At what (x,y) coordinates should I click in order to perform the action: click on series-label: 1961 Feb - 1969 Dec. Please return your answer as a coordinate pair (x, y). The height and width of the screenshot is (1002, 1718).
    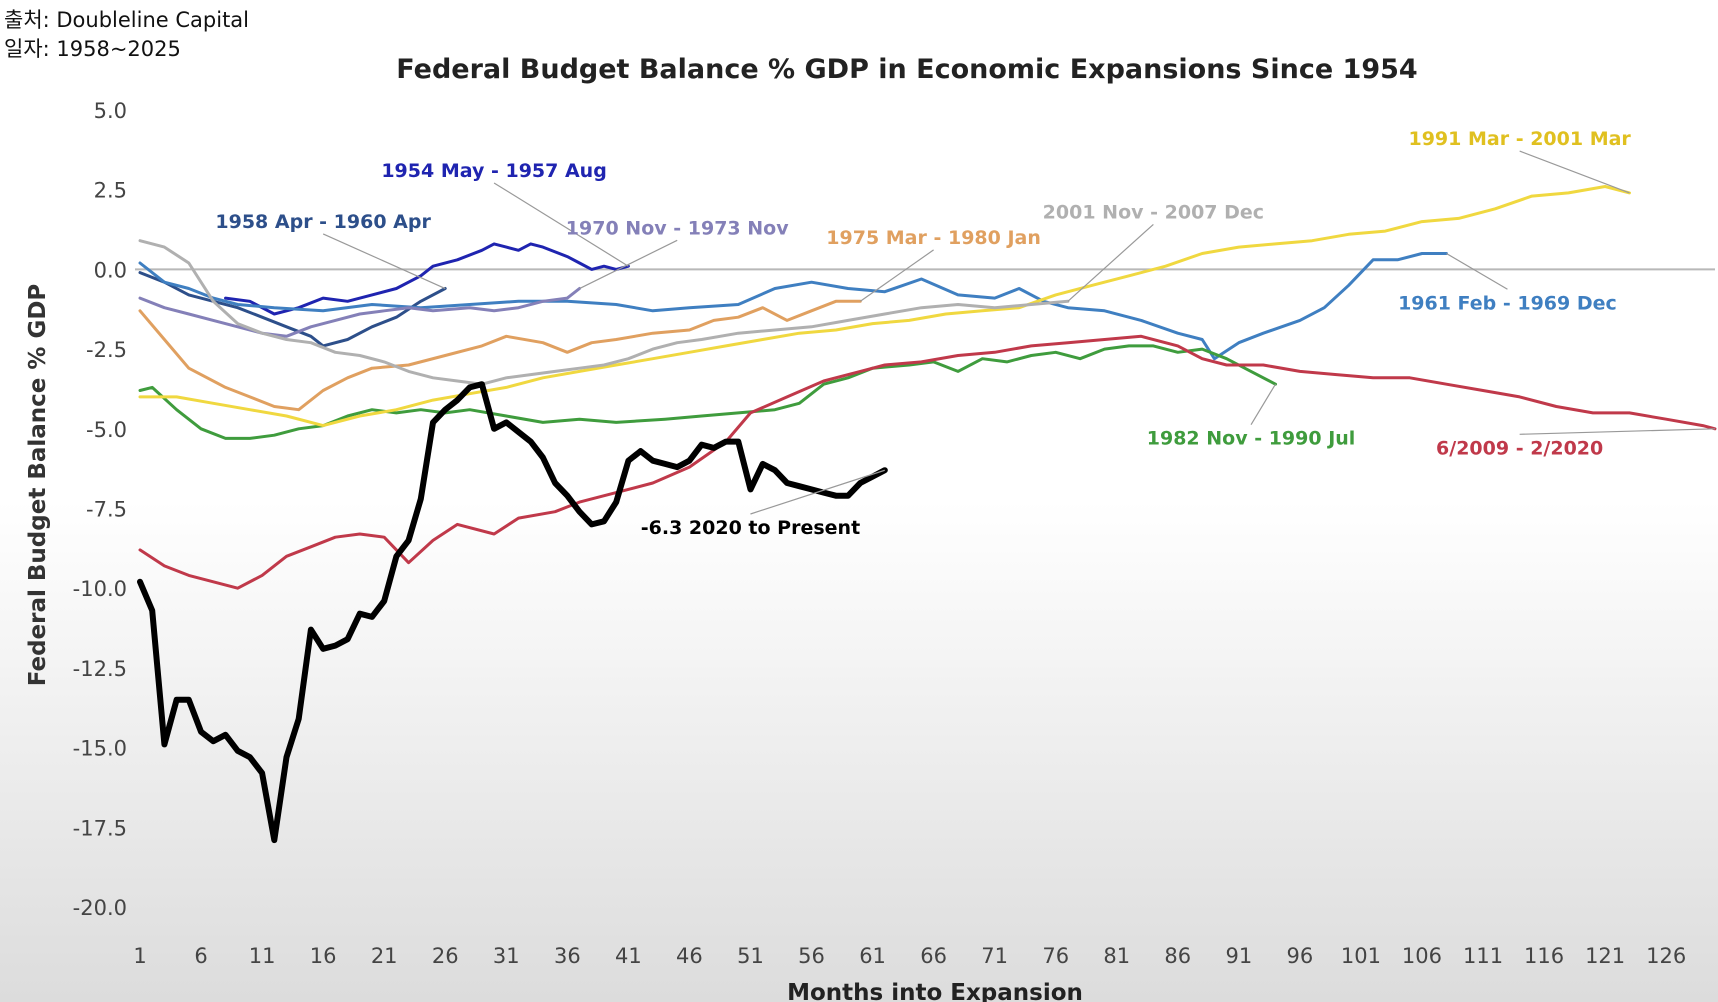
    Looking at the image, I should click on (1507, 303).